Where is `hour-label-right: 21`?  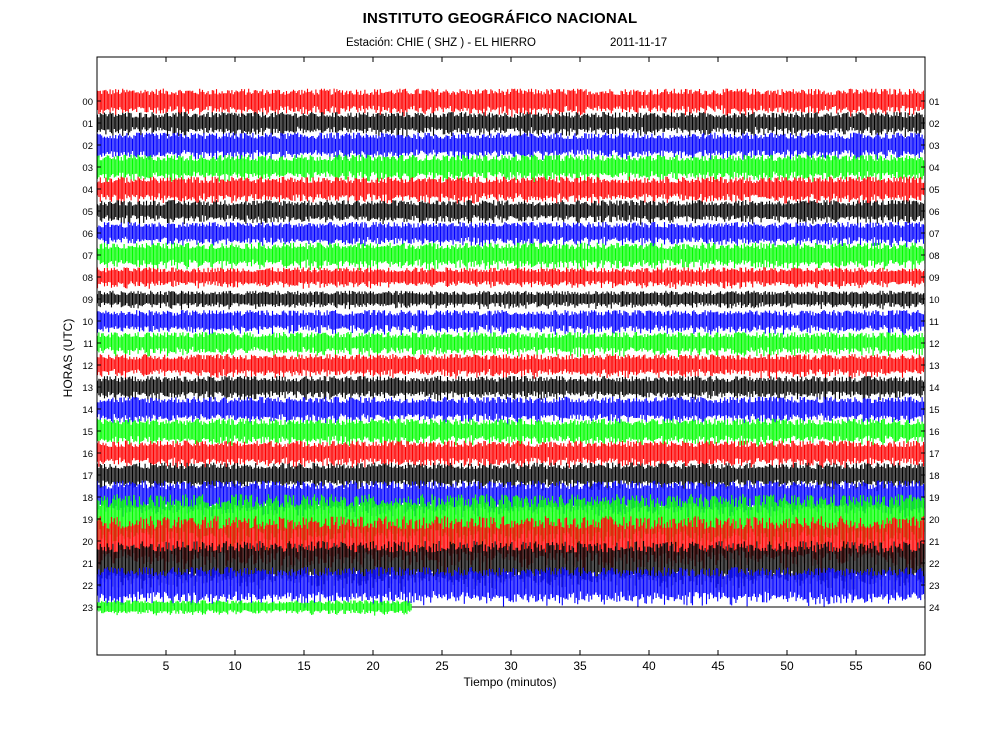
hour-label-right: 21 is located at coordinates (934, 542).